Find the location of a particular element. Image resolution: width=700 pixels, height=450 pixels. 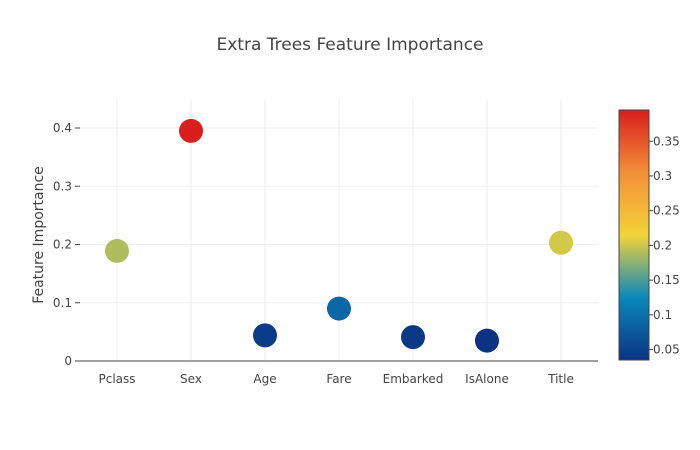

data-point-sex is located at coordinates (191, 130).